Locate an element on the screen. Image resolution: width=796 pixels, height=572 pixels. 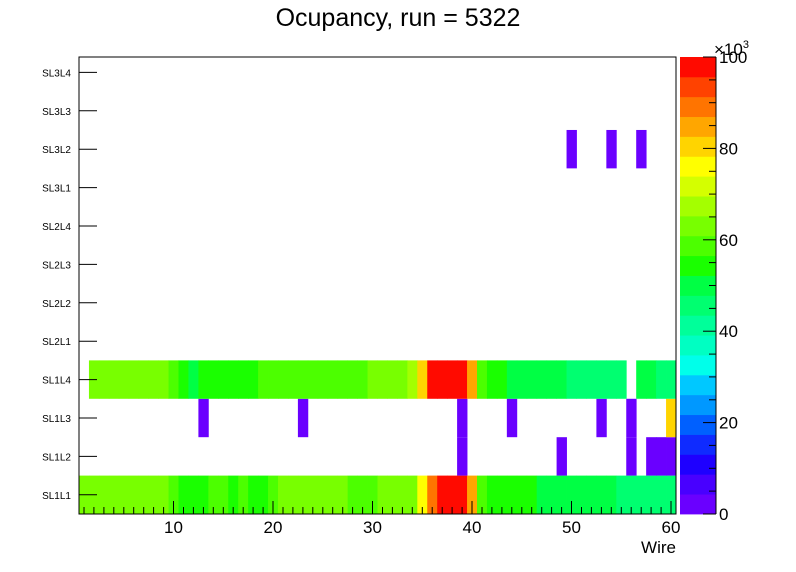
color-scale: 0 20 40 60 80 100 is located at coordinates (713, 286).